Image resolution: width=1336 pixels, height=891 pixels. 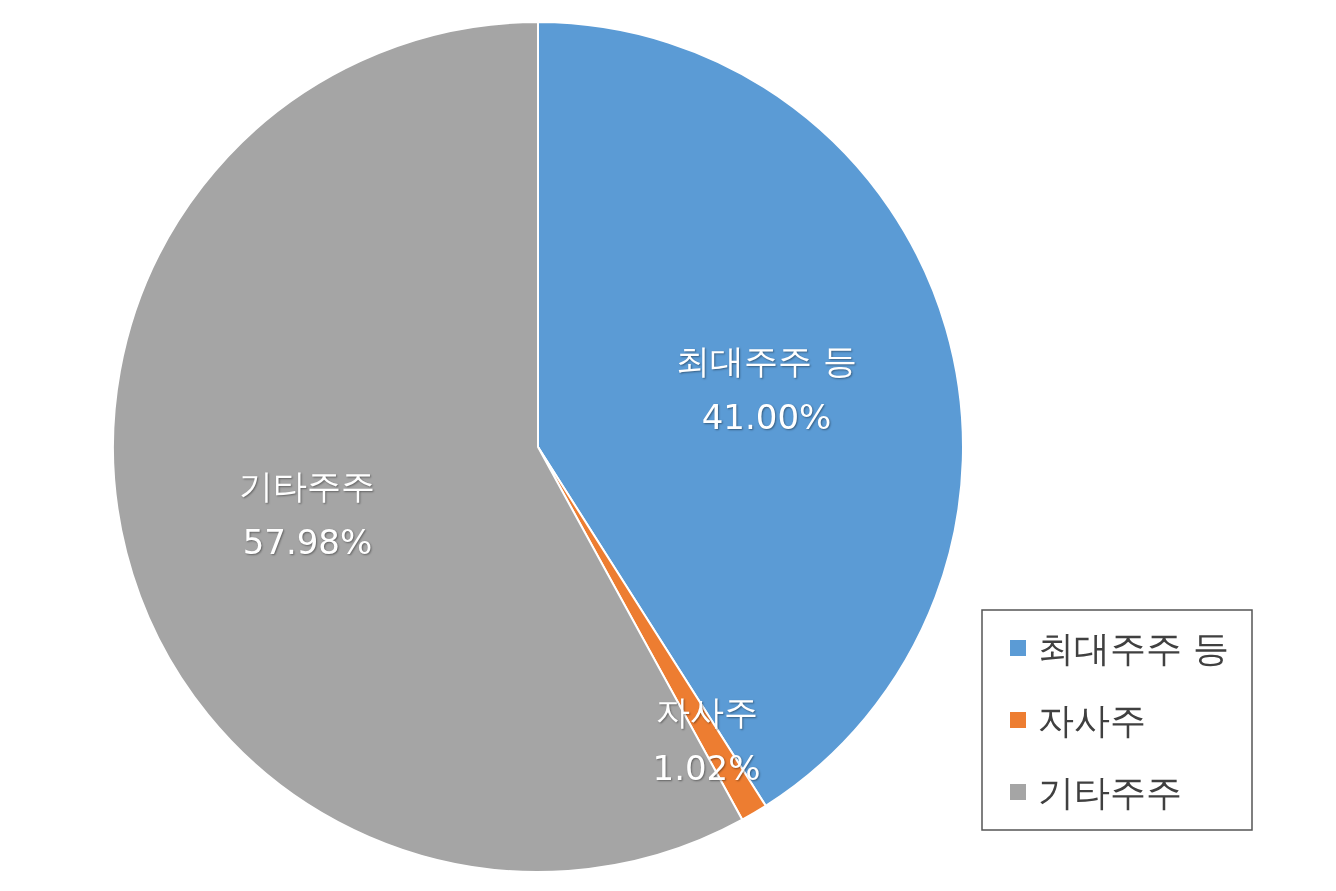 I want to click on data-label: 41.00%, so click(x=766, y=416).